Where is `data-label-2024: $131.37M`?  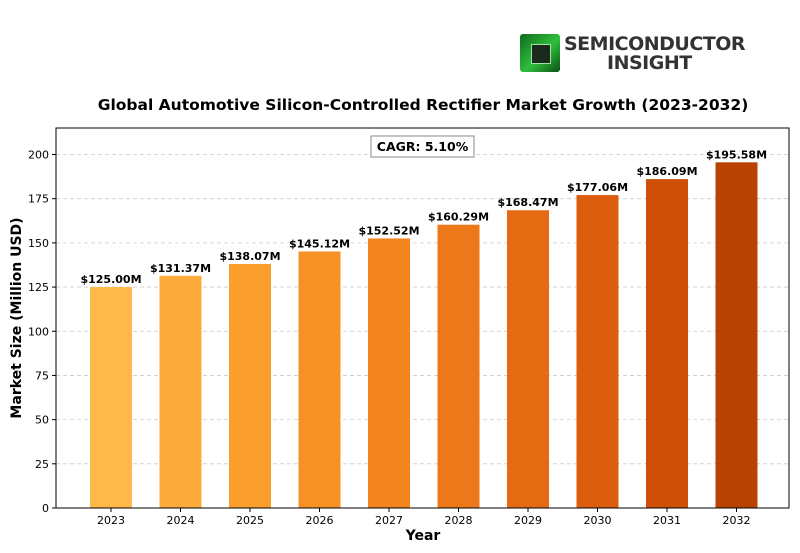 data-label-2024: $131.37M is located at coordinates (180, 268).